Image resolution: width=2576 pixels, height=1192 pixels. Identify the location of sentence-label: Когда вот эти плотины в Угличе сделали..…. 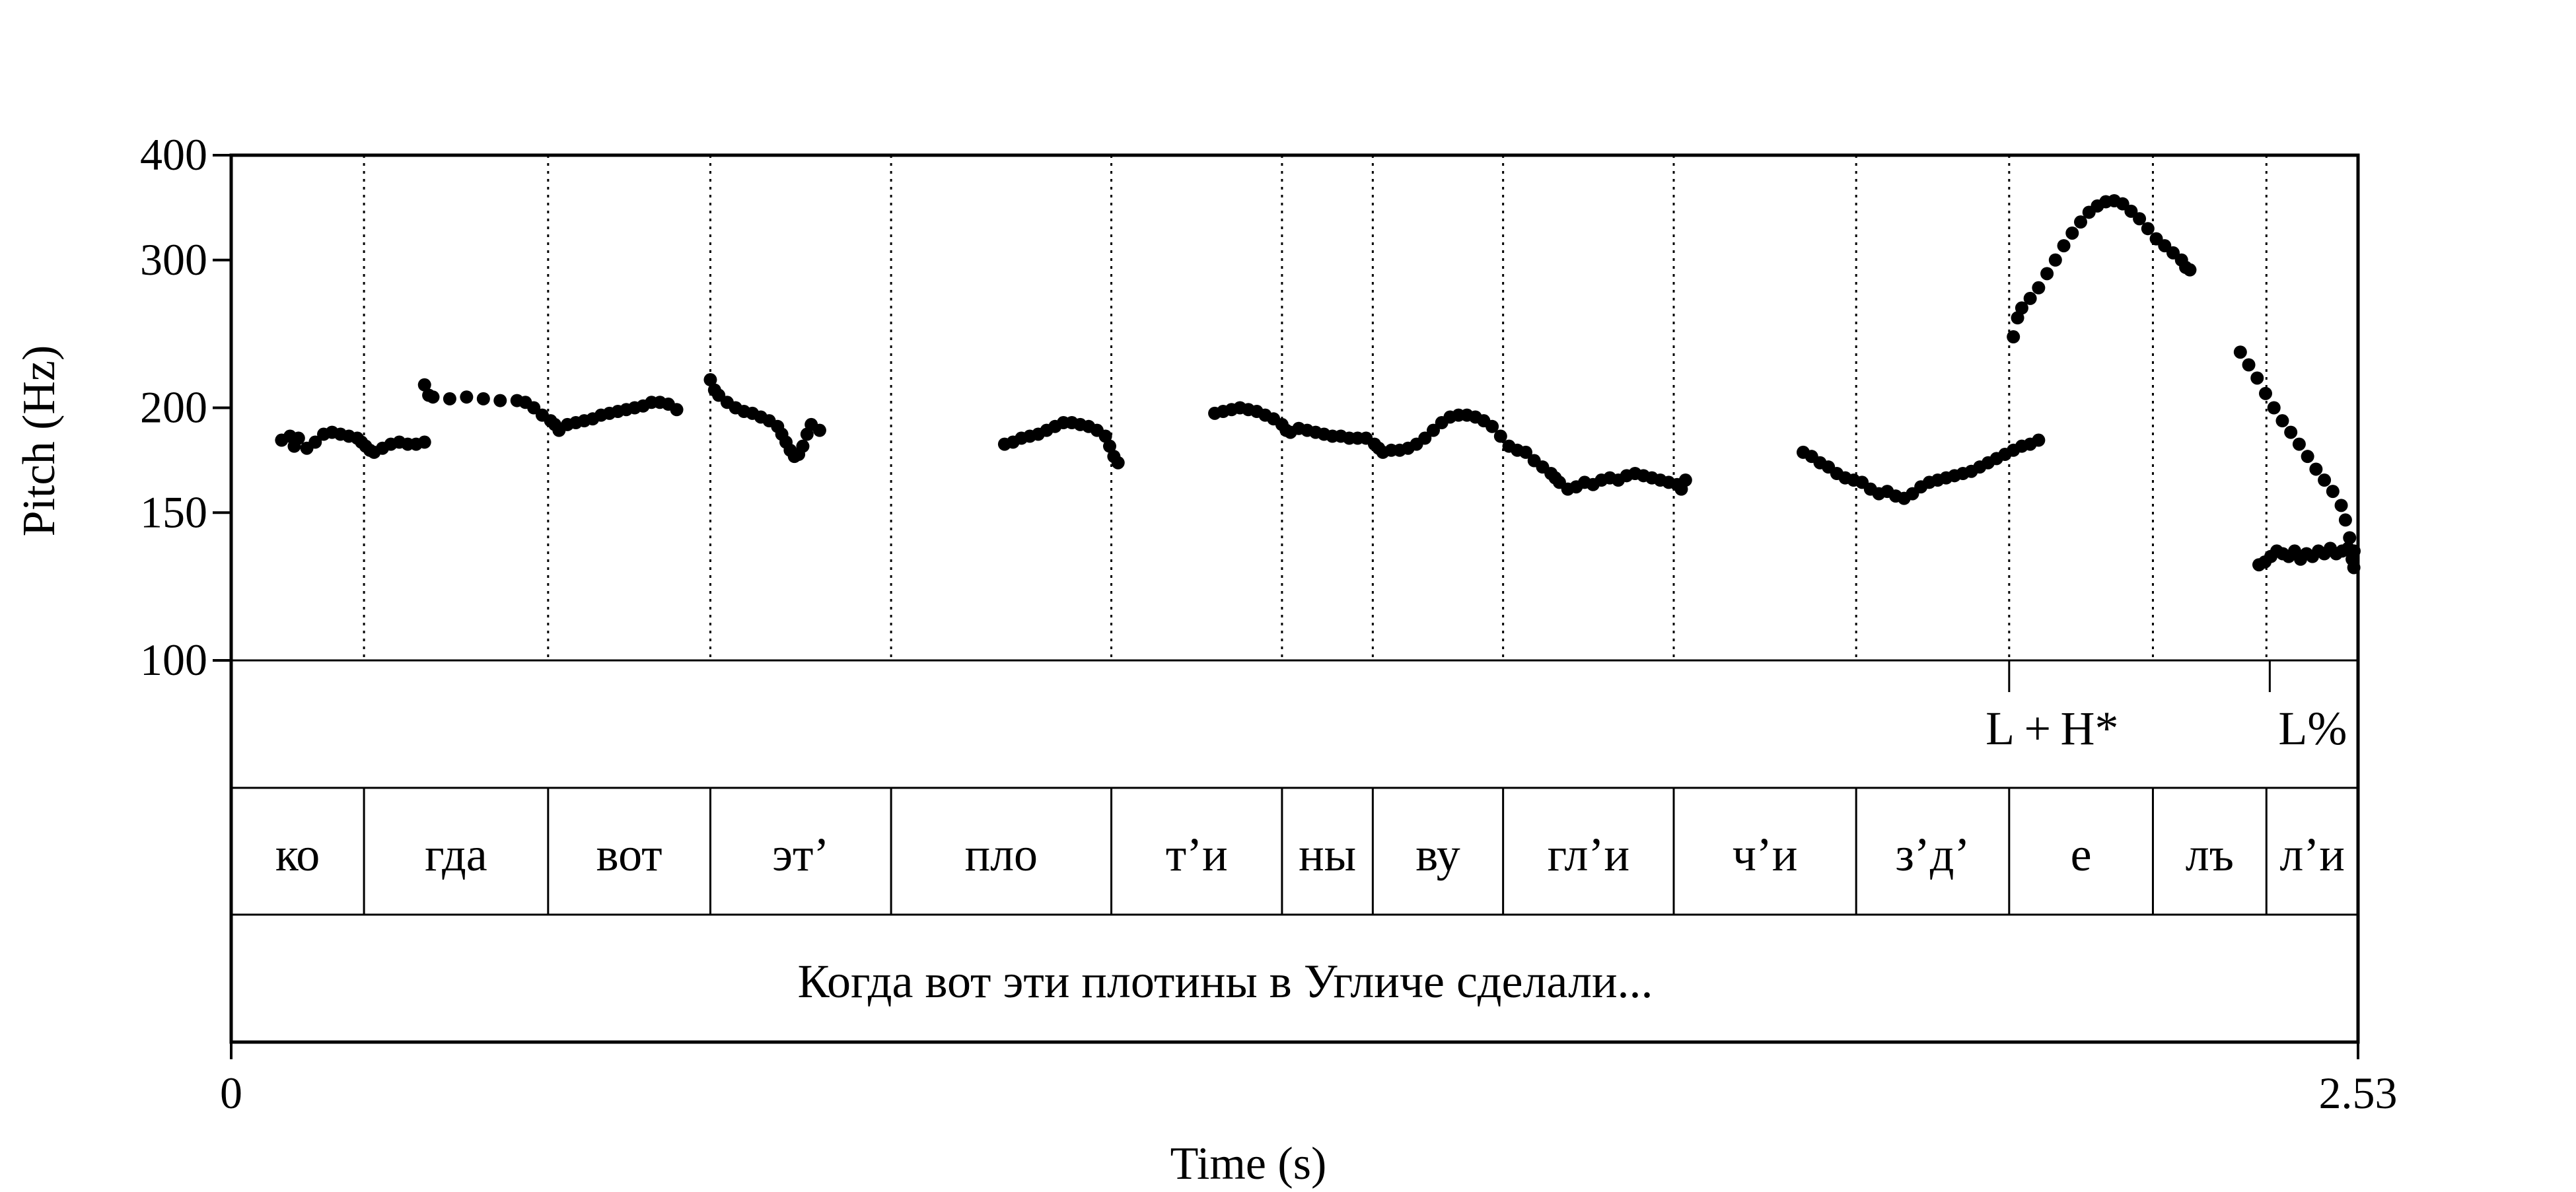
(1226, 981).